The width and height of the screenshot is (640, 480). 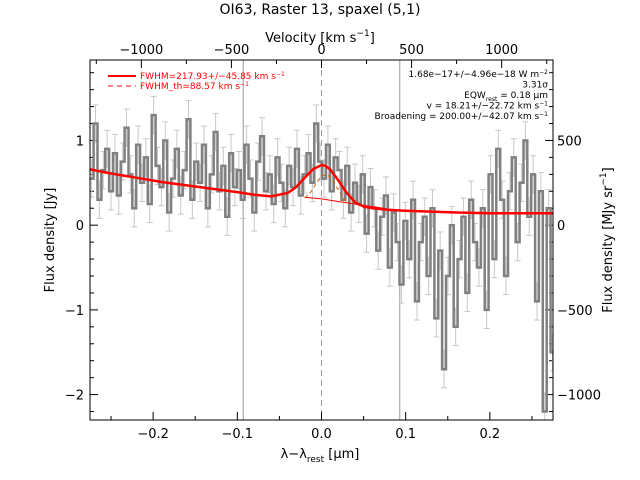 I want to click on x-tick-label: 0.2, so click(x=490, y=434).